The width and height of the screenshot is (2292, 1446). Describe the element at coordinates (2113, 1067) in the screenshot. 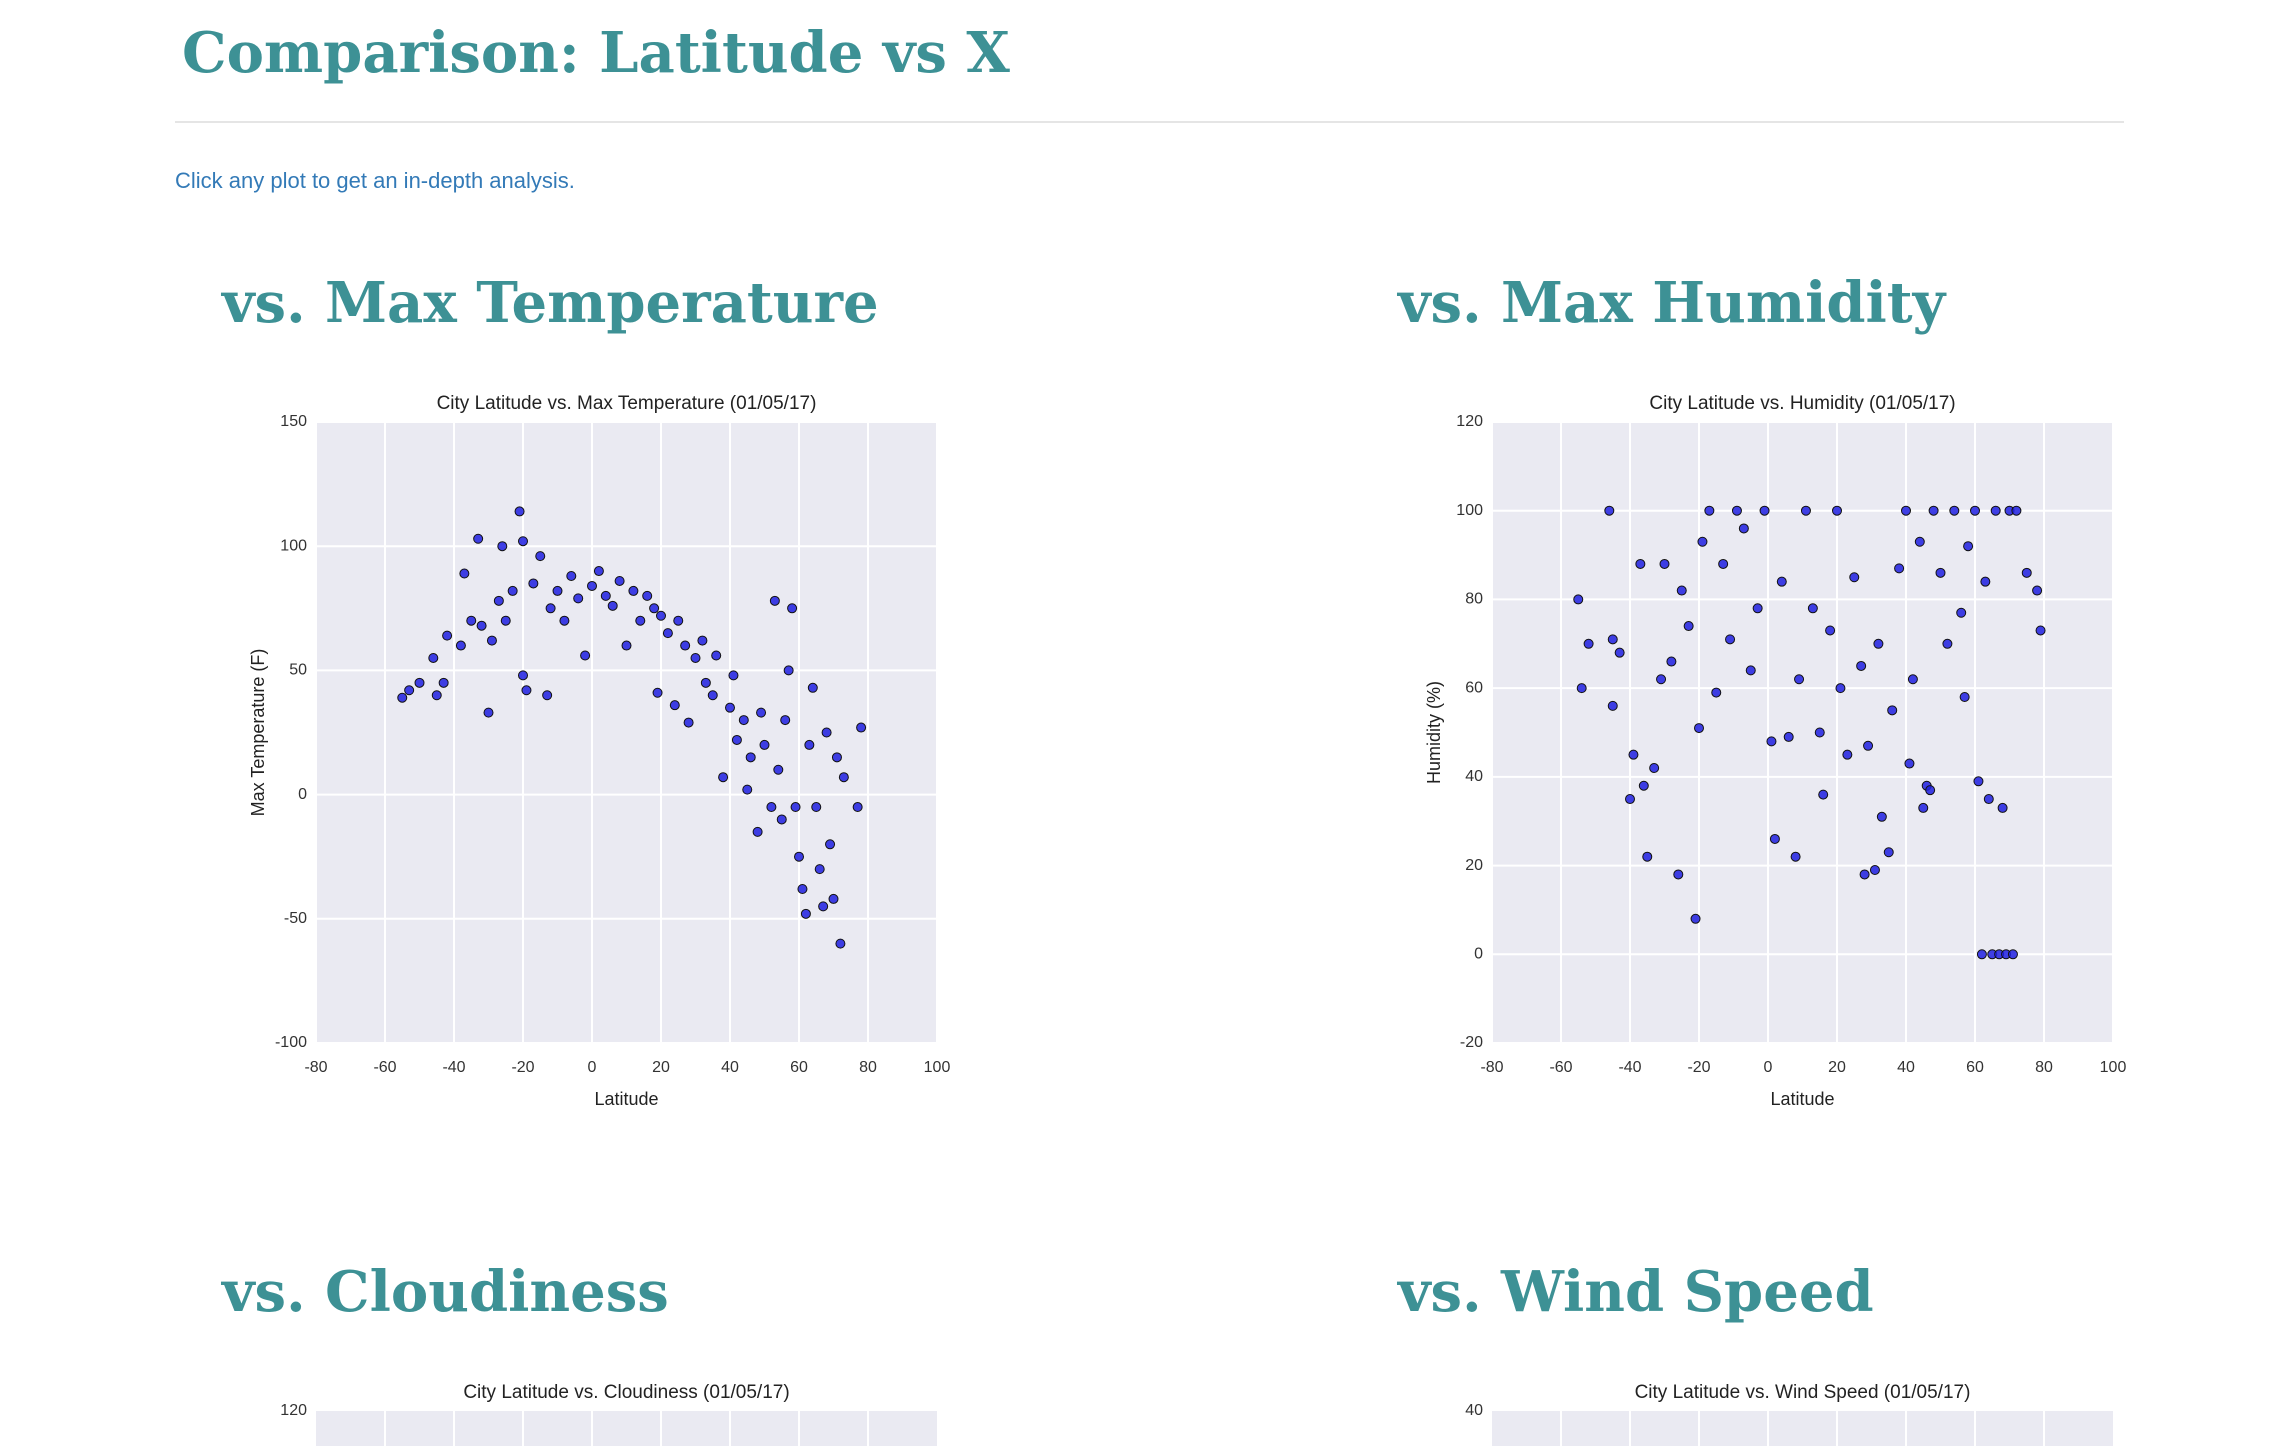

I see `x-tick-label: 100` at that location.